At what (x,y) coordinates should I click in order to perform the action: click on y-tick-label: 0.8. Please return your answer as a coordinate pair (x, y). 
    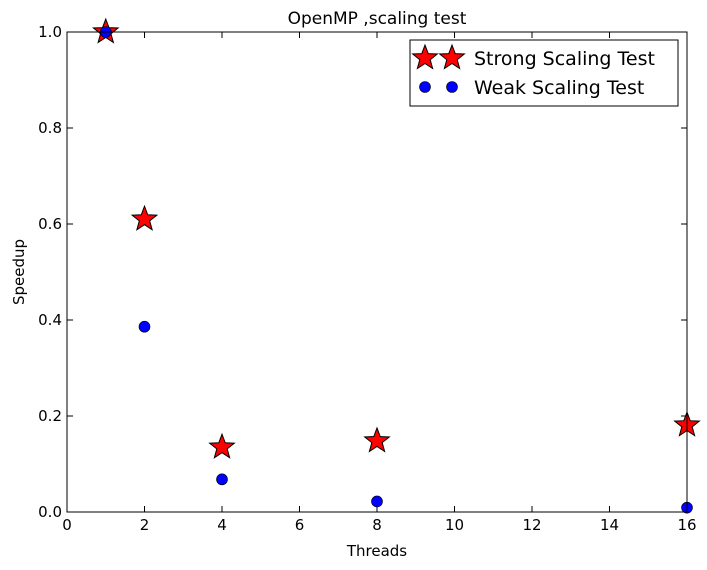
    Looking at the image, I should click on (50, 128).